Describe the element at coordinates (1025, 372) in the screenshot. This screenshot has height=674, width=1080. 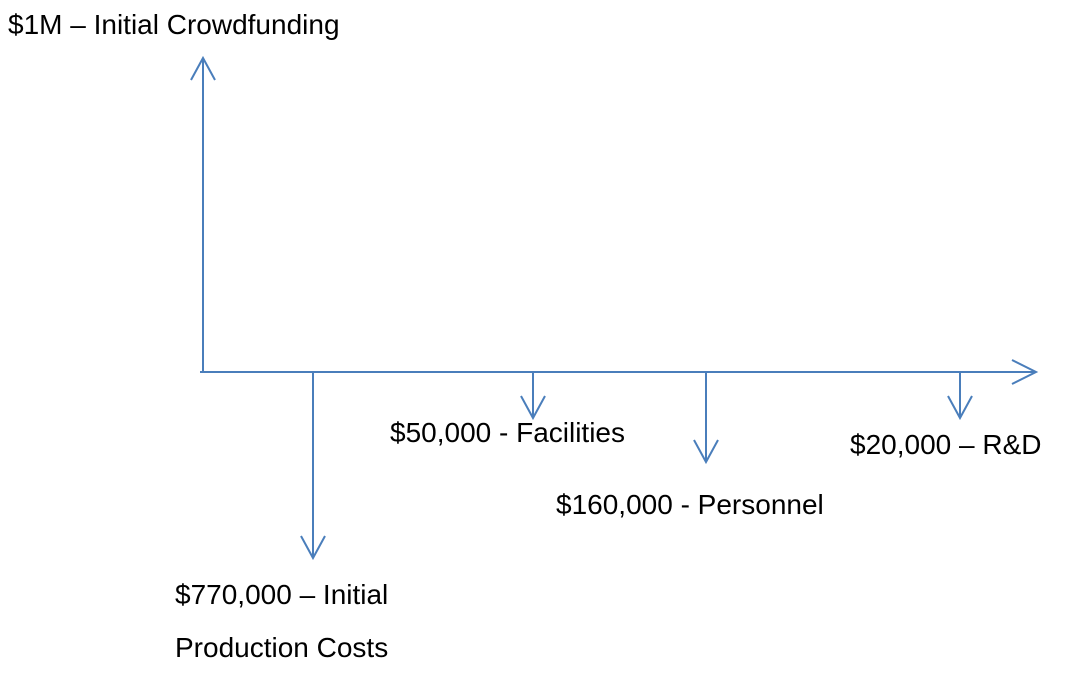
I see `axis-arrowhead` at that location.